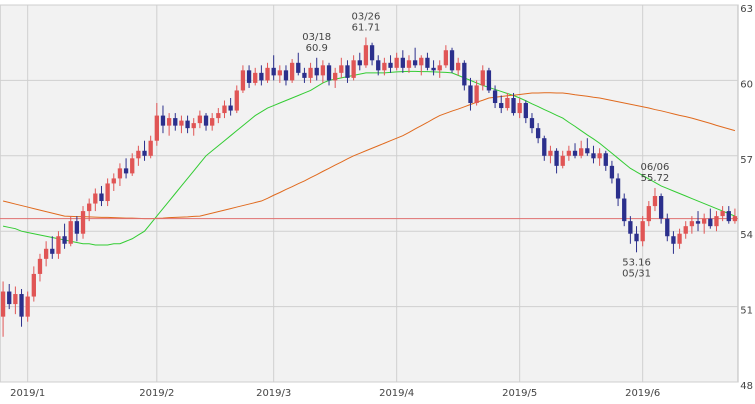 The width and height of the screenshot is (755, 404). I want to click on y-tick-label: 48, so click(746, 386).